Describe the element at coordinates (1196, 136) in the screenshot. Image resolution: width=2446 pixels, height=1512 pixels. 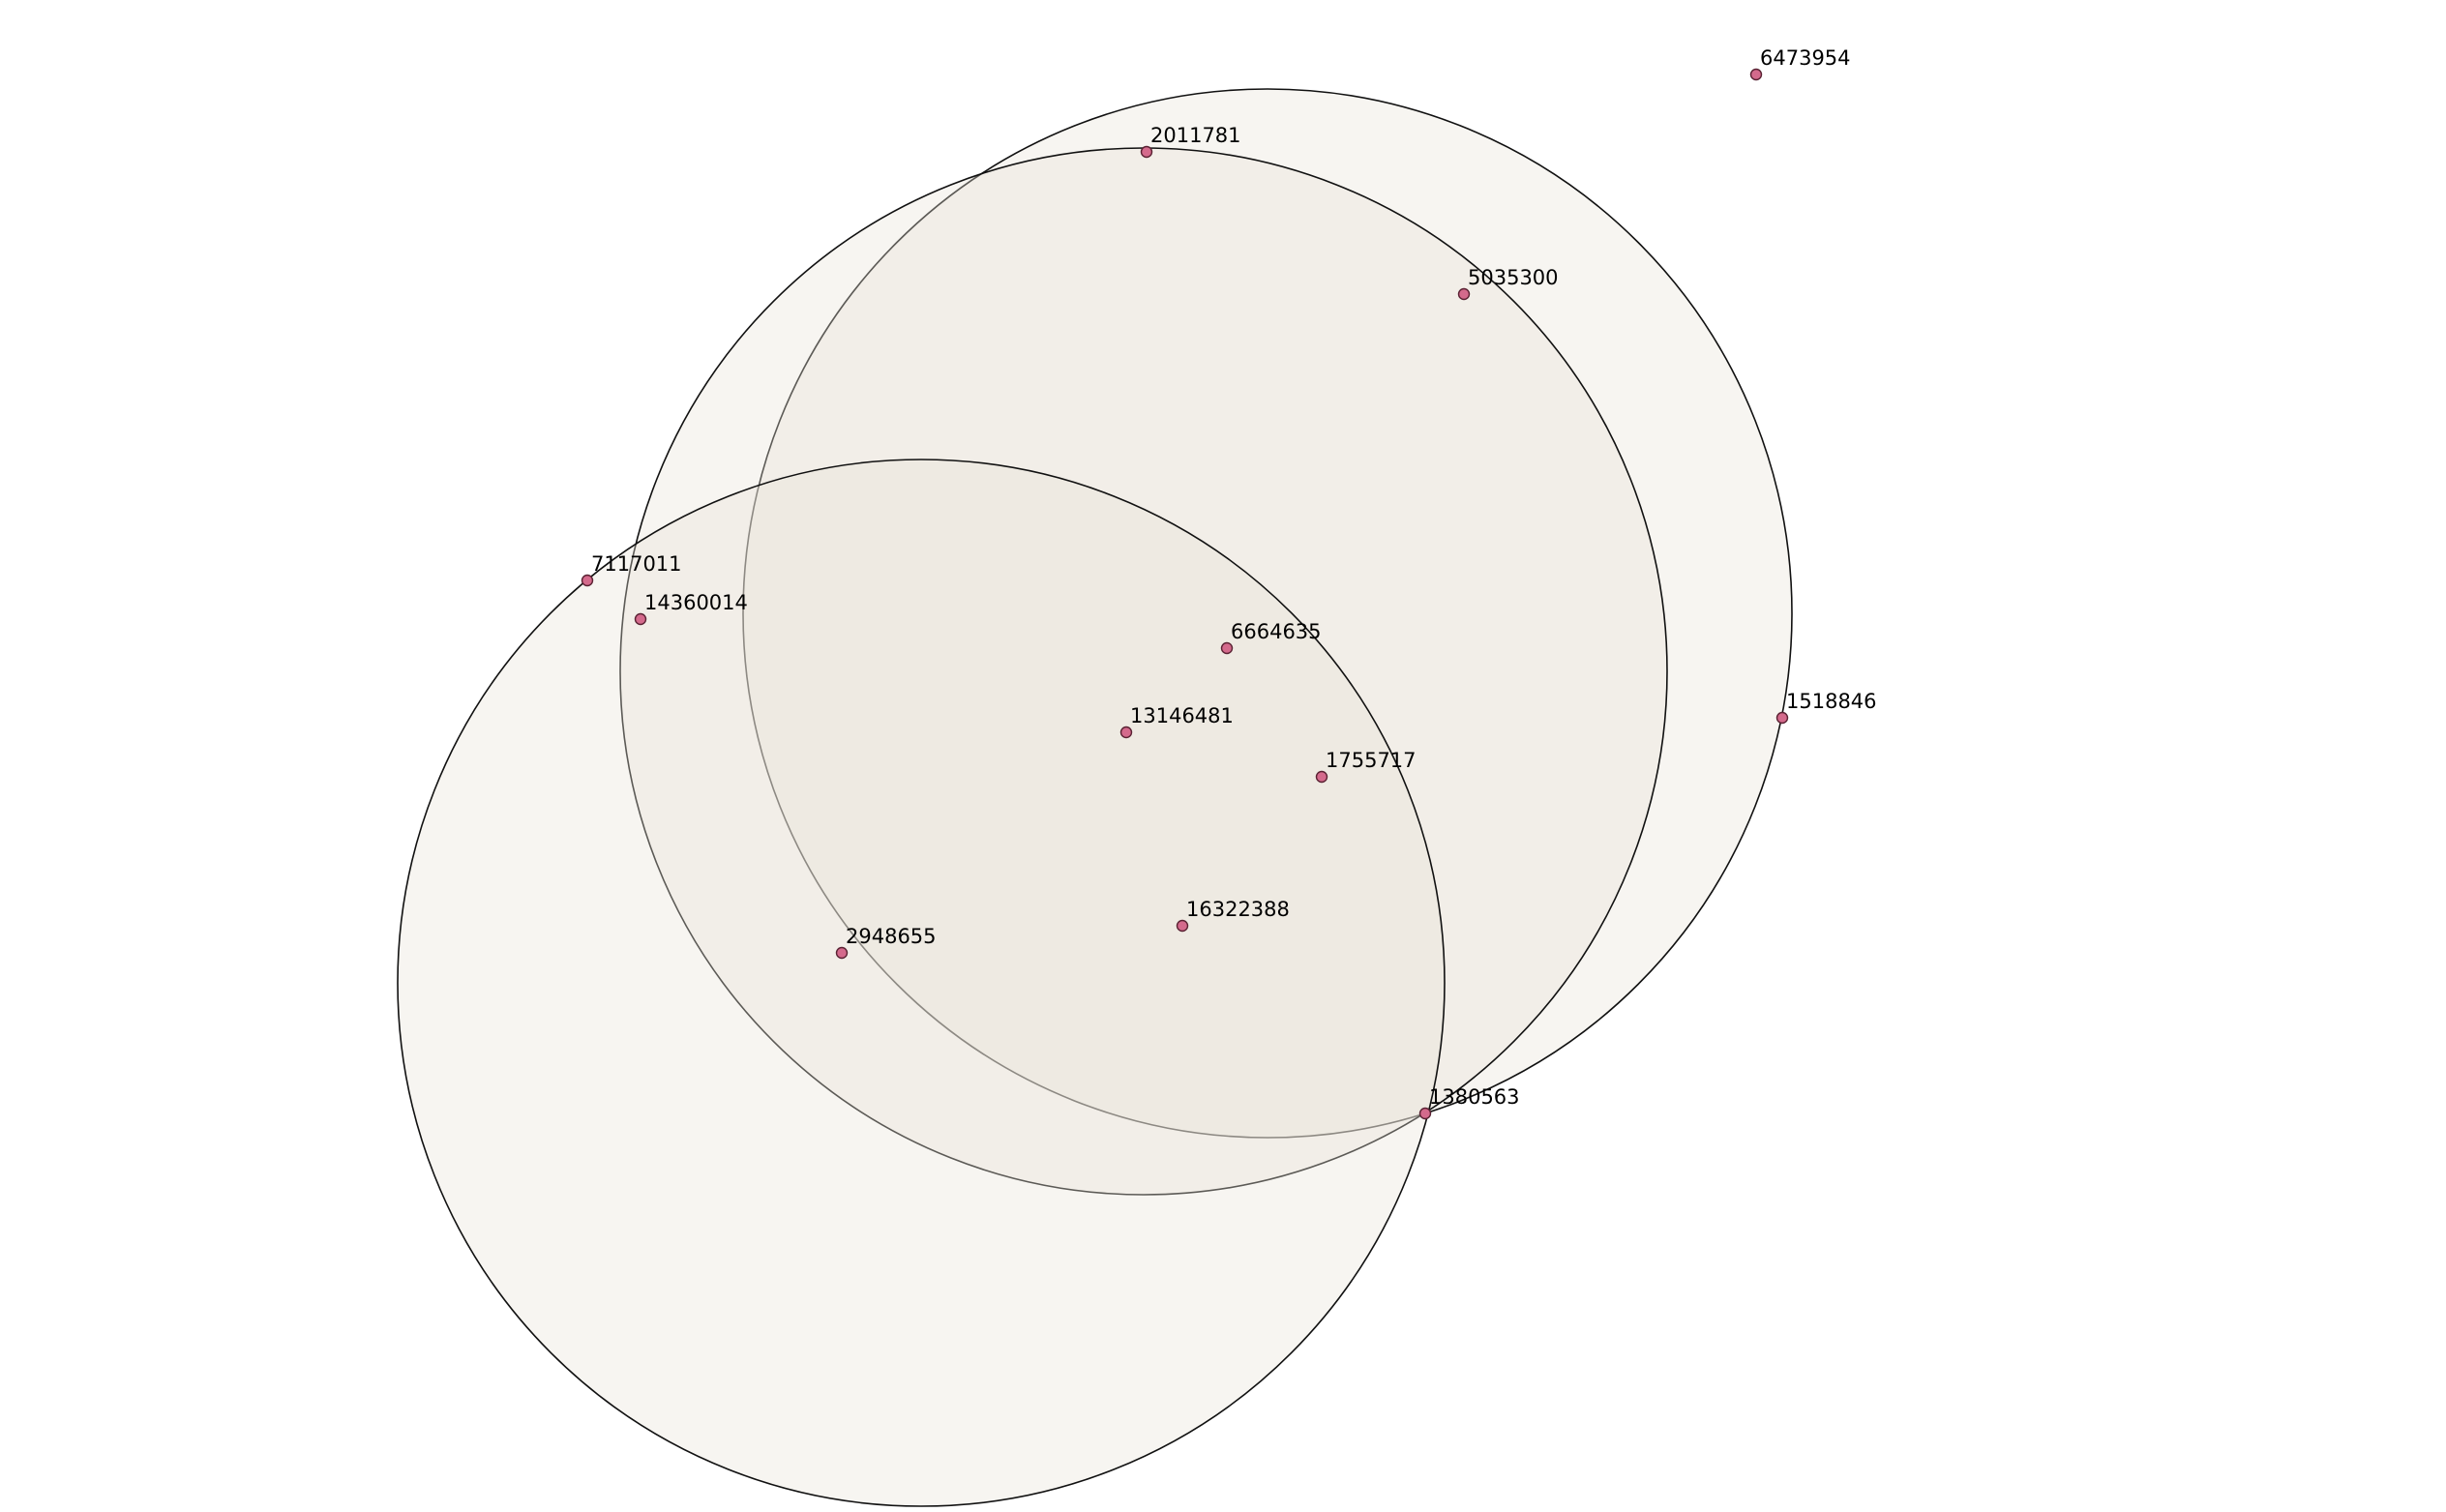
I see `data-point-label: 2011781` at that location.